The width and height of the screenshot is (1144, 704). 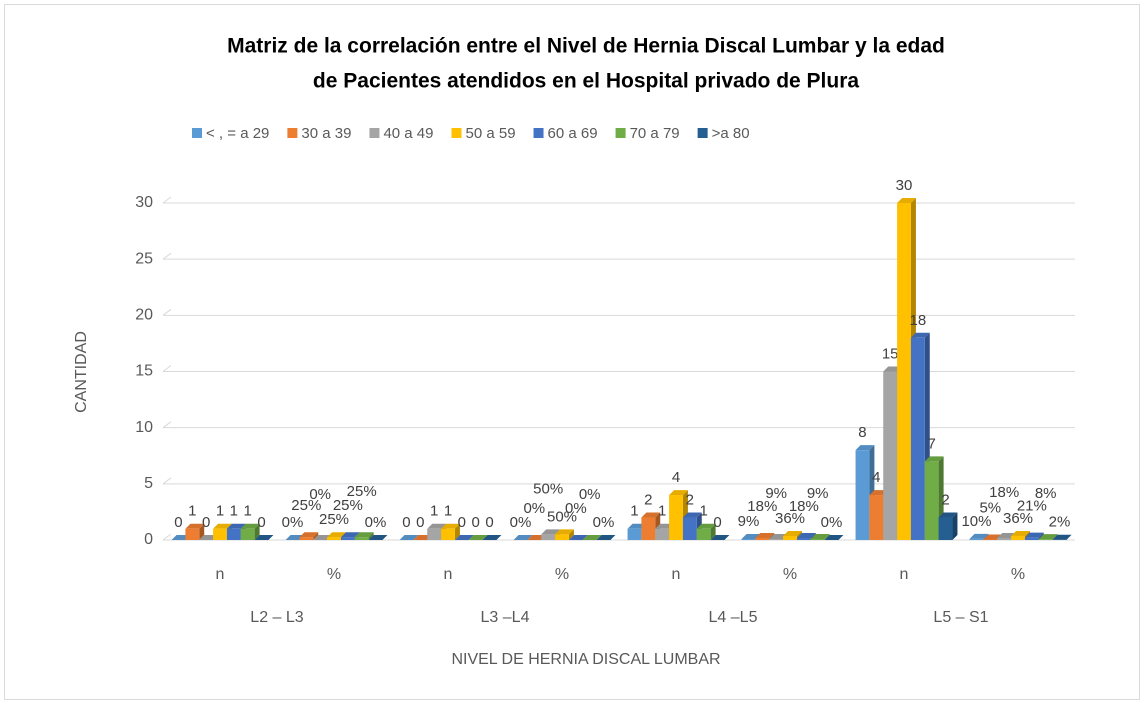 I want to click on y-tick-label: 25, so click(x=144, y=258).